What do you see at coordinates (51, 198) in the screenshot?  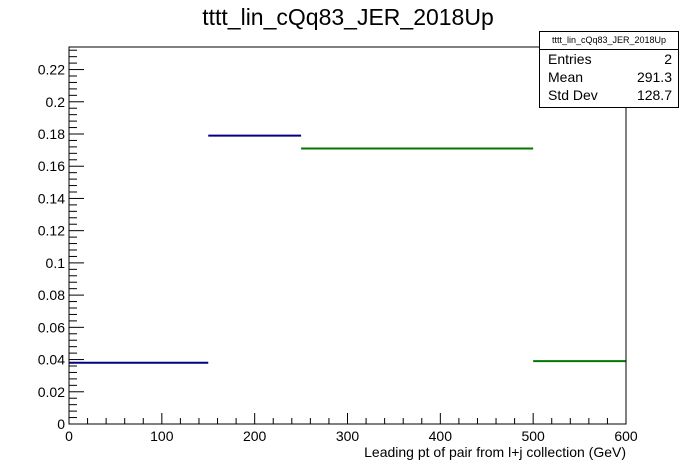 I see `y-tick-label: 0.14` at bounding box center [51, 198].